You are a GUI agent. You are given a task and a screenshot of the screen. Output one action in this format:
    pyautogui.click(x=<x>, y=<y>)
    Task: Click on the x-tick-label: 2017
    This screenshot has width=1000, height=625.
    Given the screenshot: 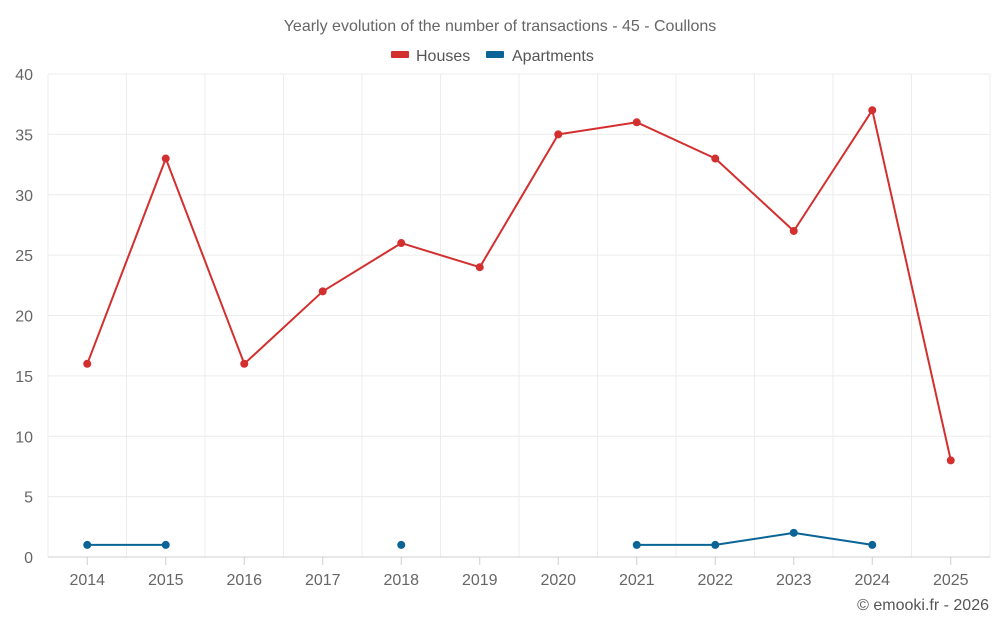 What is the action you would take?
    pyautogui.click(x=323, y=580)
    